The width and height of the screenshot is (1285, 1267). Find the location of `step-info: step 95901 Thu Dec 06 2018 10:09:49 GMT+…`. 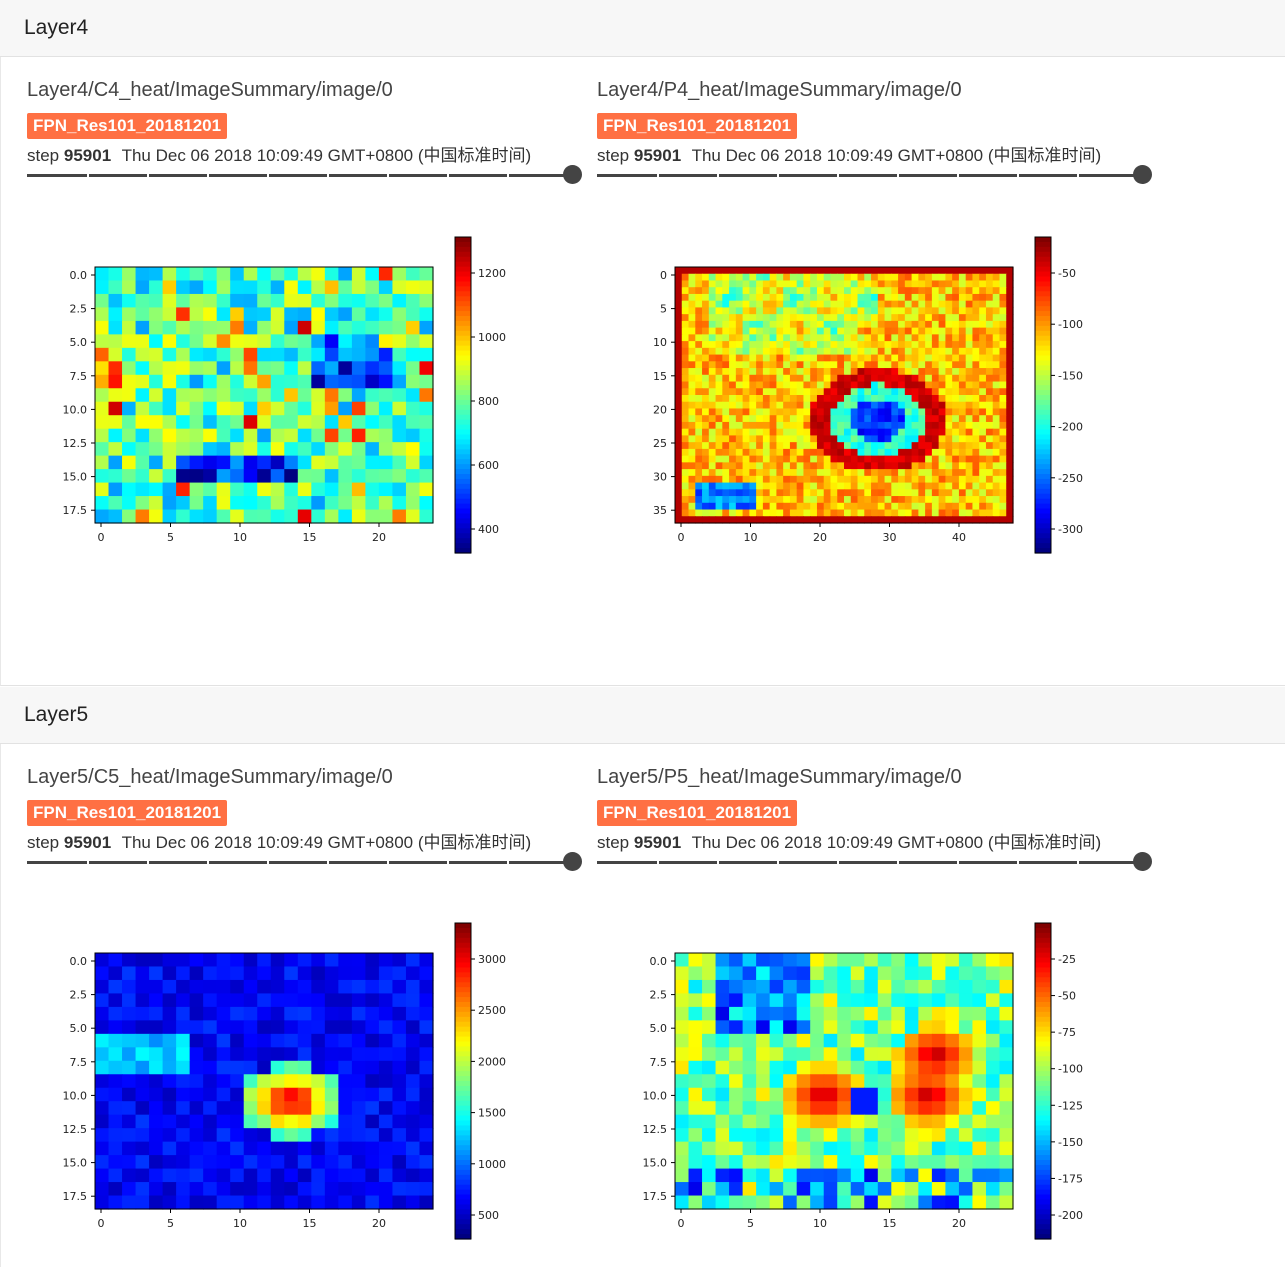

step-info: step 95901 Thu Dec 06 2018 10:09:49 GMT+… is located at coordinates (279, 840).